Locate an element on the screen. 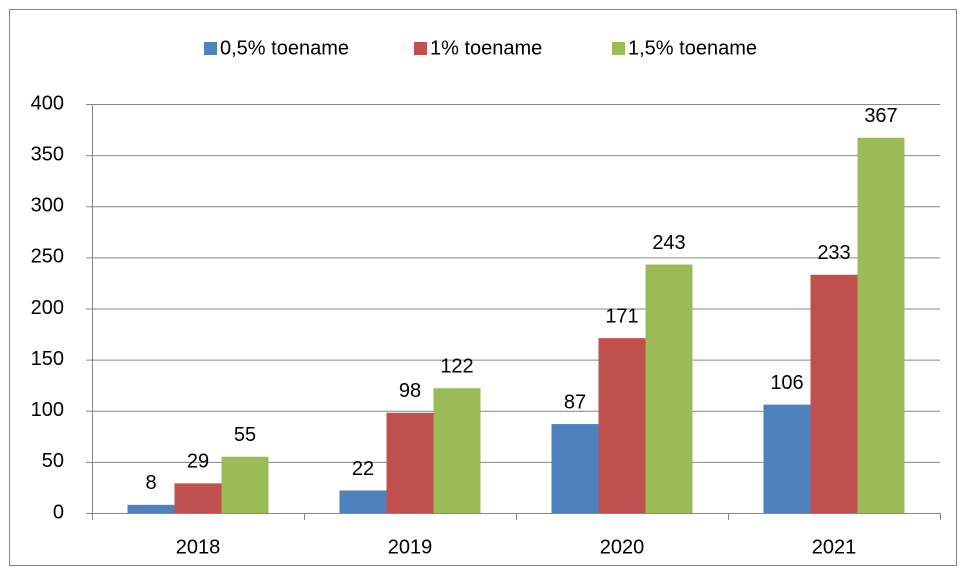  y-tick-label: 200 is located at coordinates (47, 308).